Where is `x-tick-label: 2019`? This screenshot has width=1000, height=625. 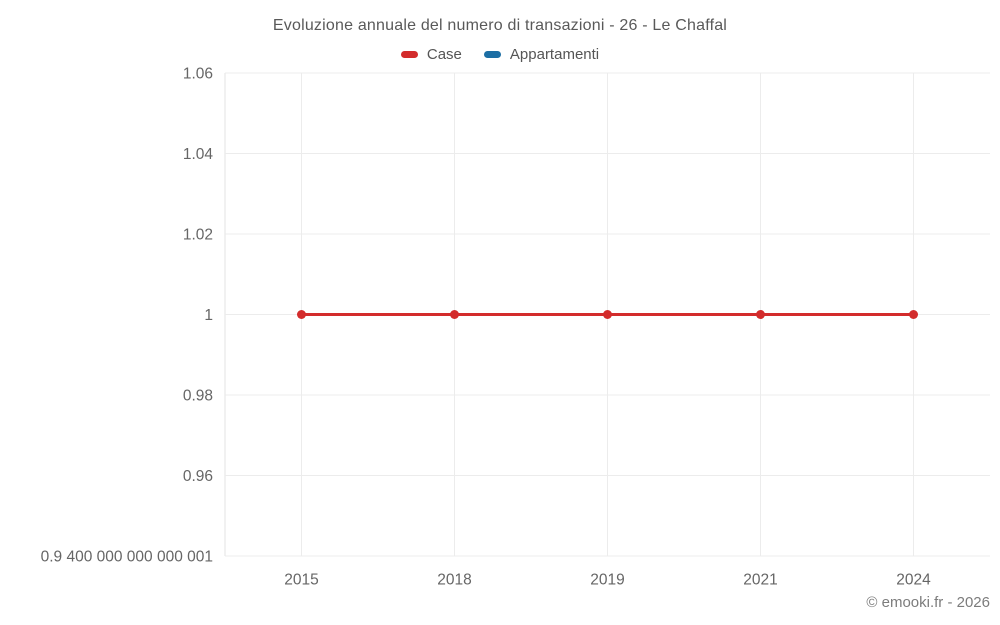
x-tick-label: 2019 is located at coordinates (607, 579).